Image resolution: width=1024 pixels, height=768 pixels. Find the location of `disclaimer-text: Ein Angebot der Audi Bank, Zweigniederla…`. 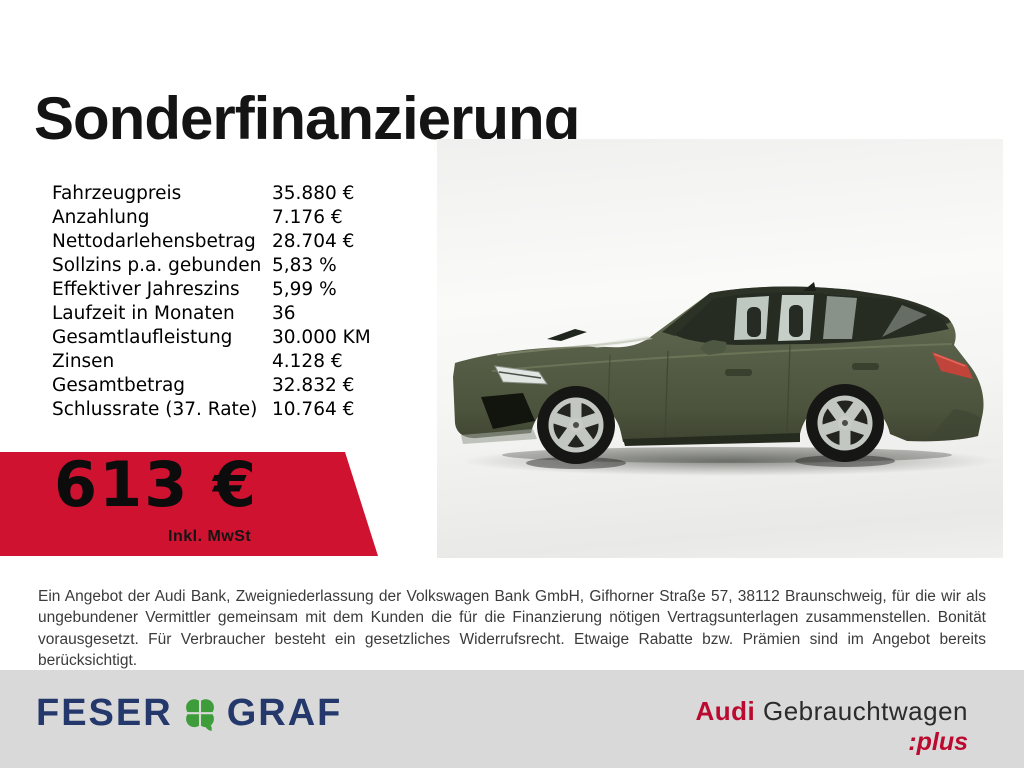

disclaimer-text: Ein Angebot der Audi Bank, Zweigniederla… is located at coordinates (512, 628).